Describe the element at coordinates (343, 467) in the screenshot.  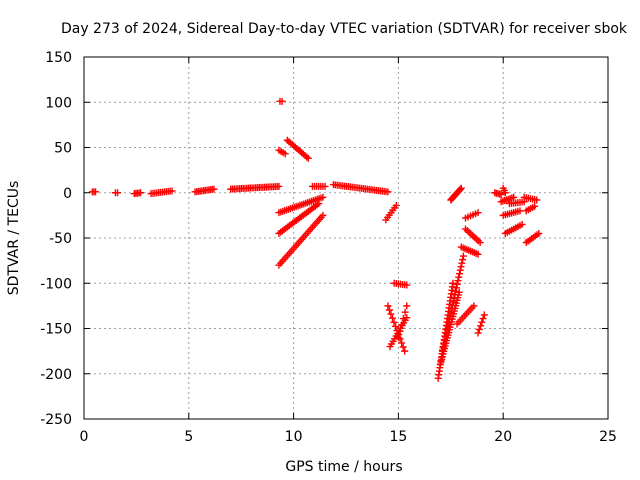
I see `x-axis-label: GPS time / hours` at that location.